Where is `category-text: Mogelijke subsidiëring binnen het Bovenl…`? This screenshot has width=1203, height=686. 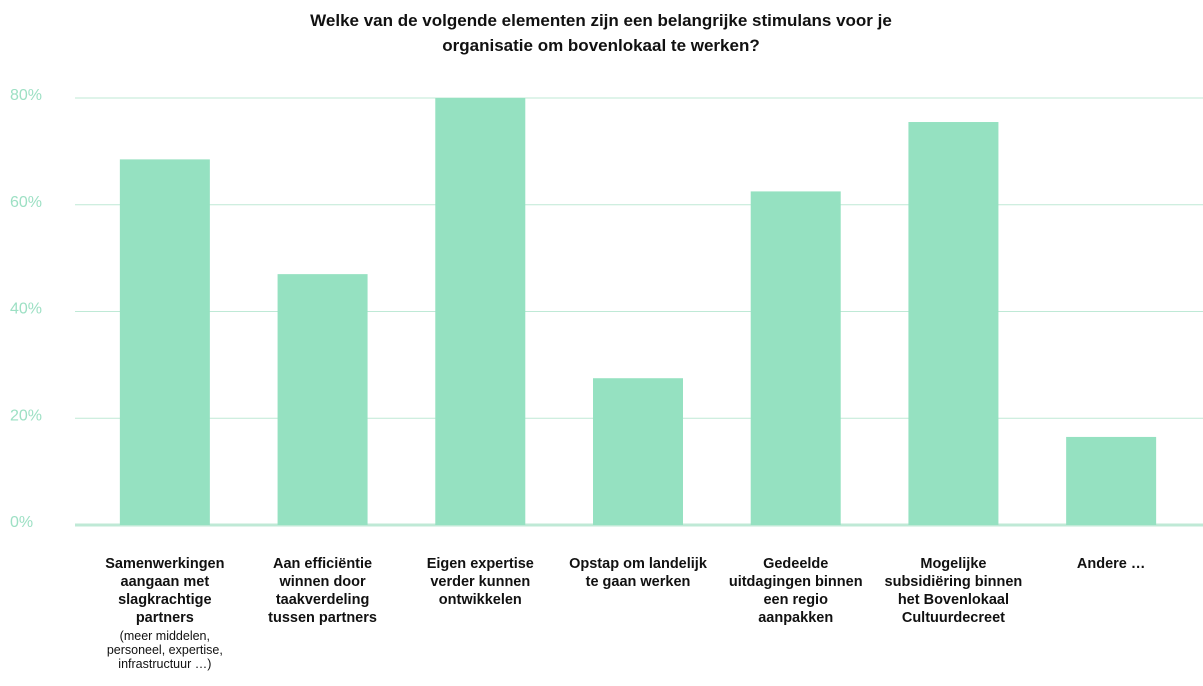 category-text: Mogelijke subsidiëring binnen het Bovenl… is located at coordinates (953, 591).